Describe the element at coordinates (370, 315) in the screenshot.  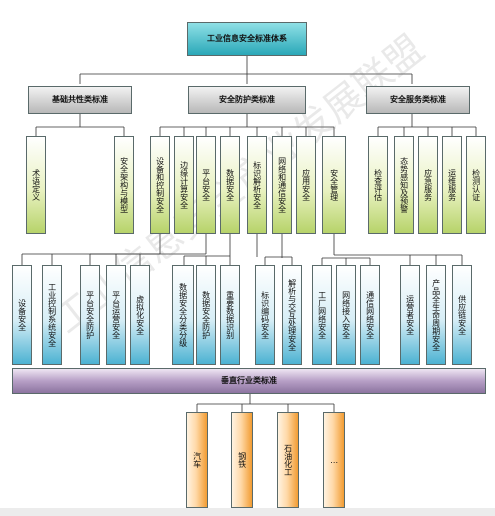
I see `communication-network-security-node: 通信网络安全` at that location.